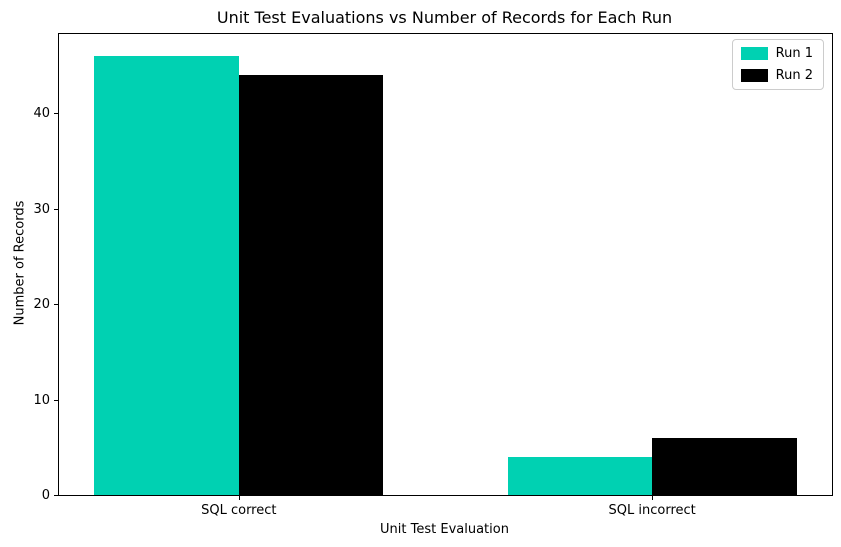  What do you see at coordinates (794, 53) in the screenshot?
I see `legend-label-run-1: Run 1` at bounding box center [794, 53].